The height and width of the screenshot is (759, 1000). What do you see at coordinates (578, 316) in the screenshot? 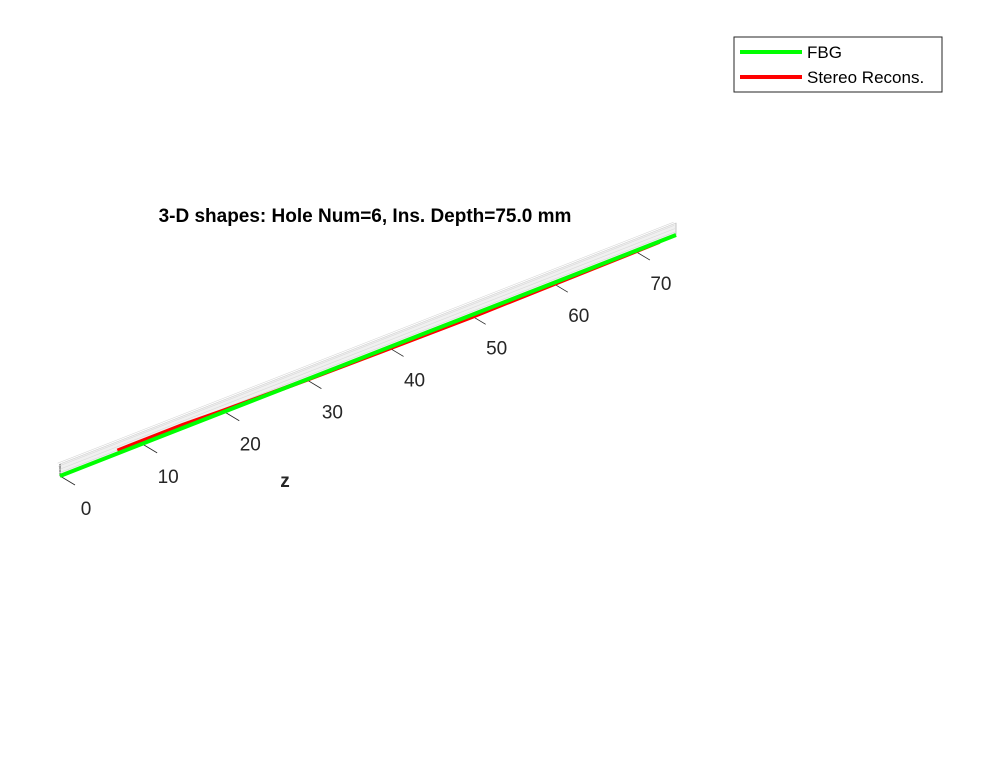
I see `z-tick-label: 60` at bounding box center [578, 316].